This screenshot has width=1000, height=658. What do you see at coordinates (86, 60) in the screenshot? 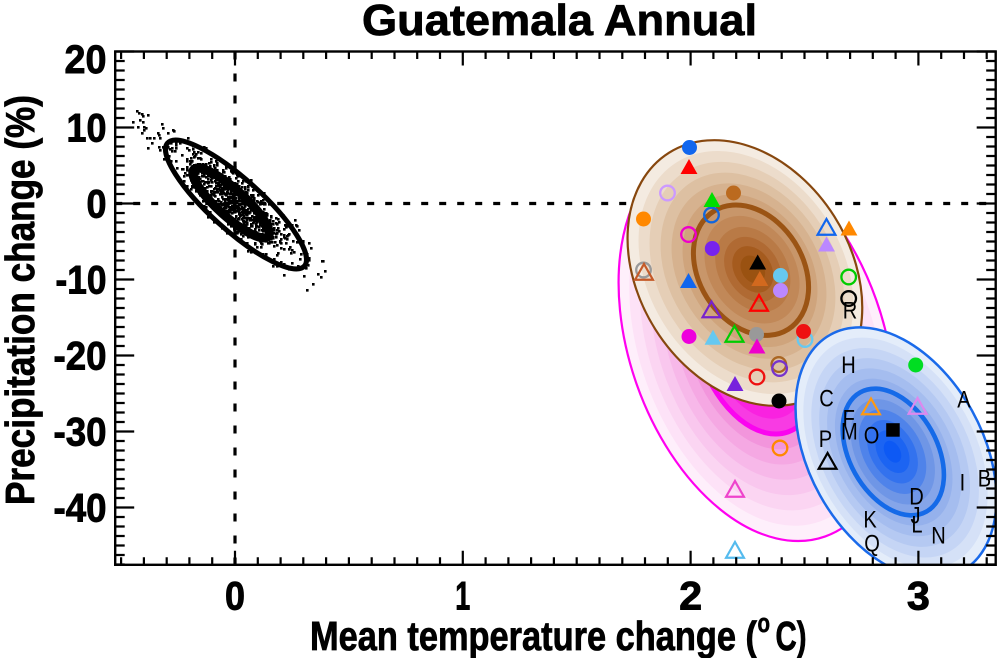
I see `svg-text: 20` at bounding box center [86, 60].